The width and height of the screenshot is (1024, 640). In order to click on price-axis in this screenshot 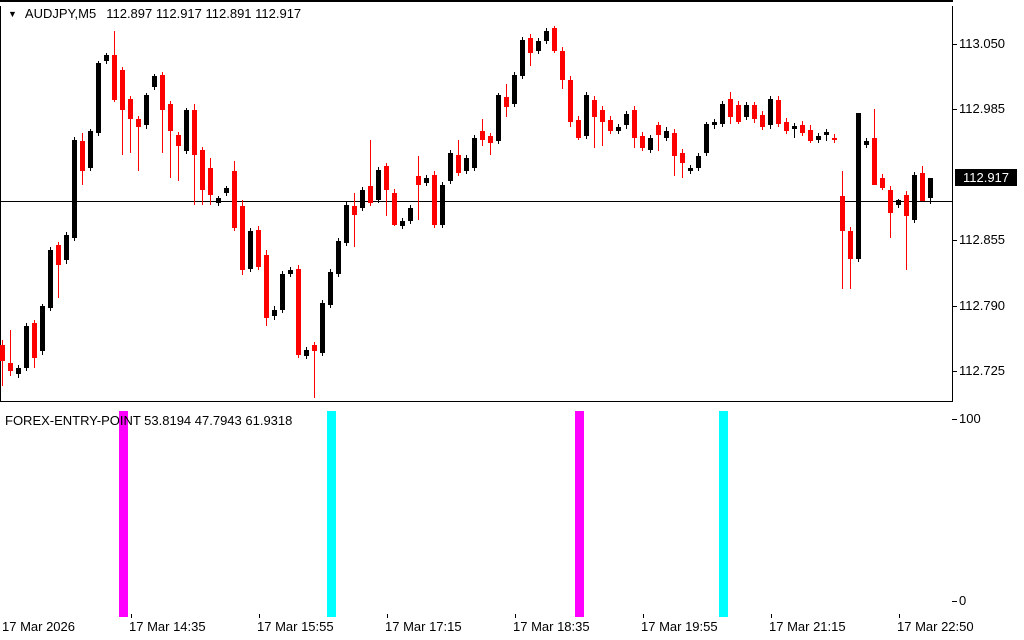, I will do `click(988, 307)`.